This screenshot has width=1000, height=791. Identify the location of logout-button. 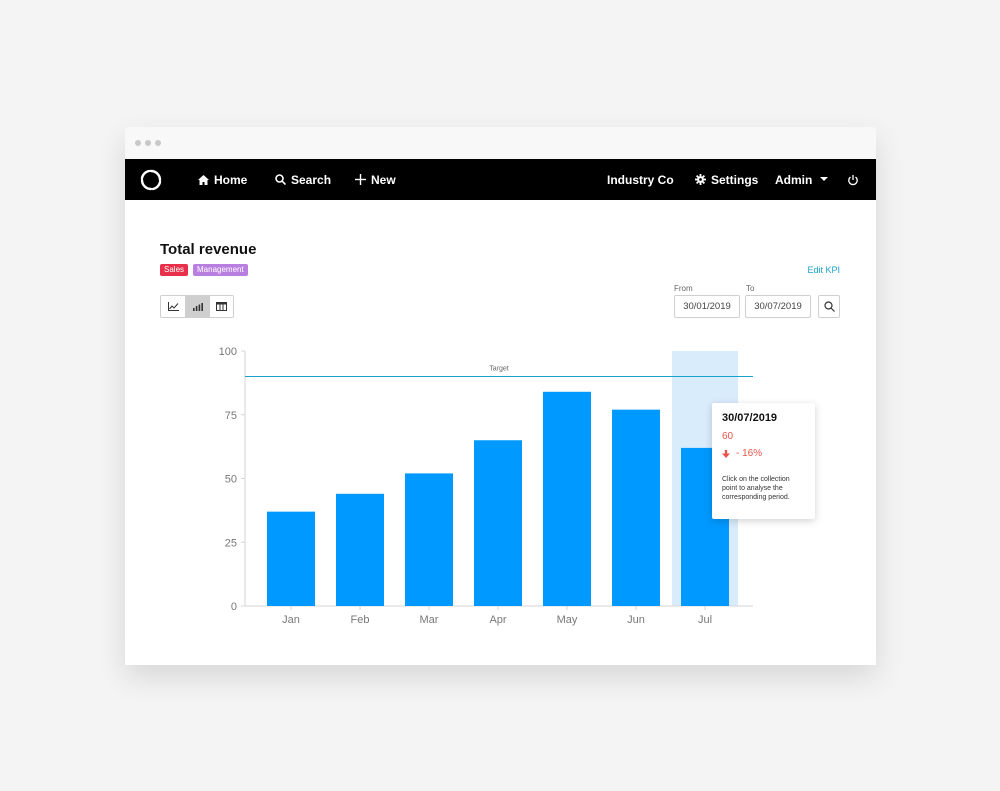
(853, 179).